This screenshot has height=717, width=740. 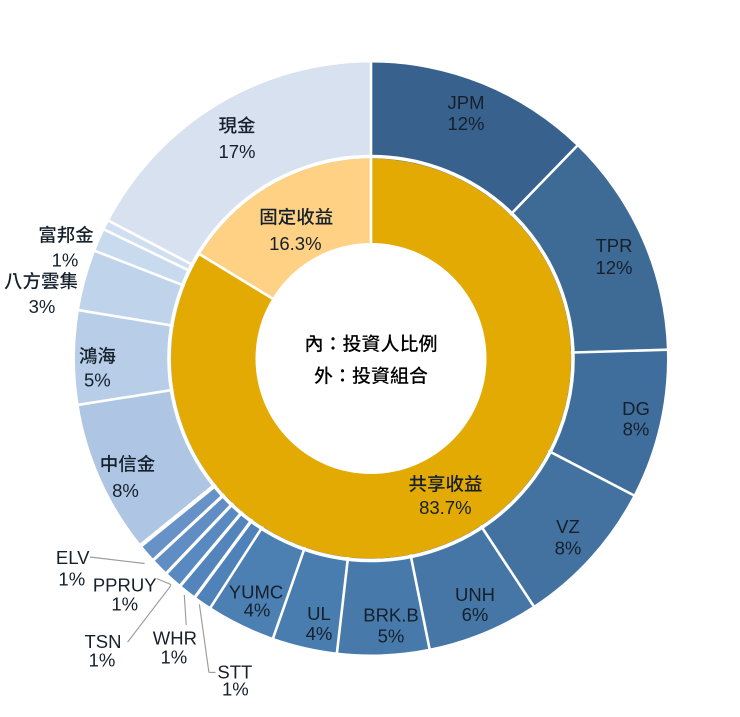 I want to click on svg-text: VZ, so click(x=568, y=526).